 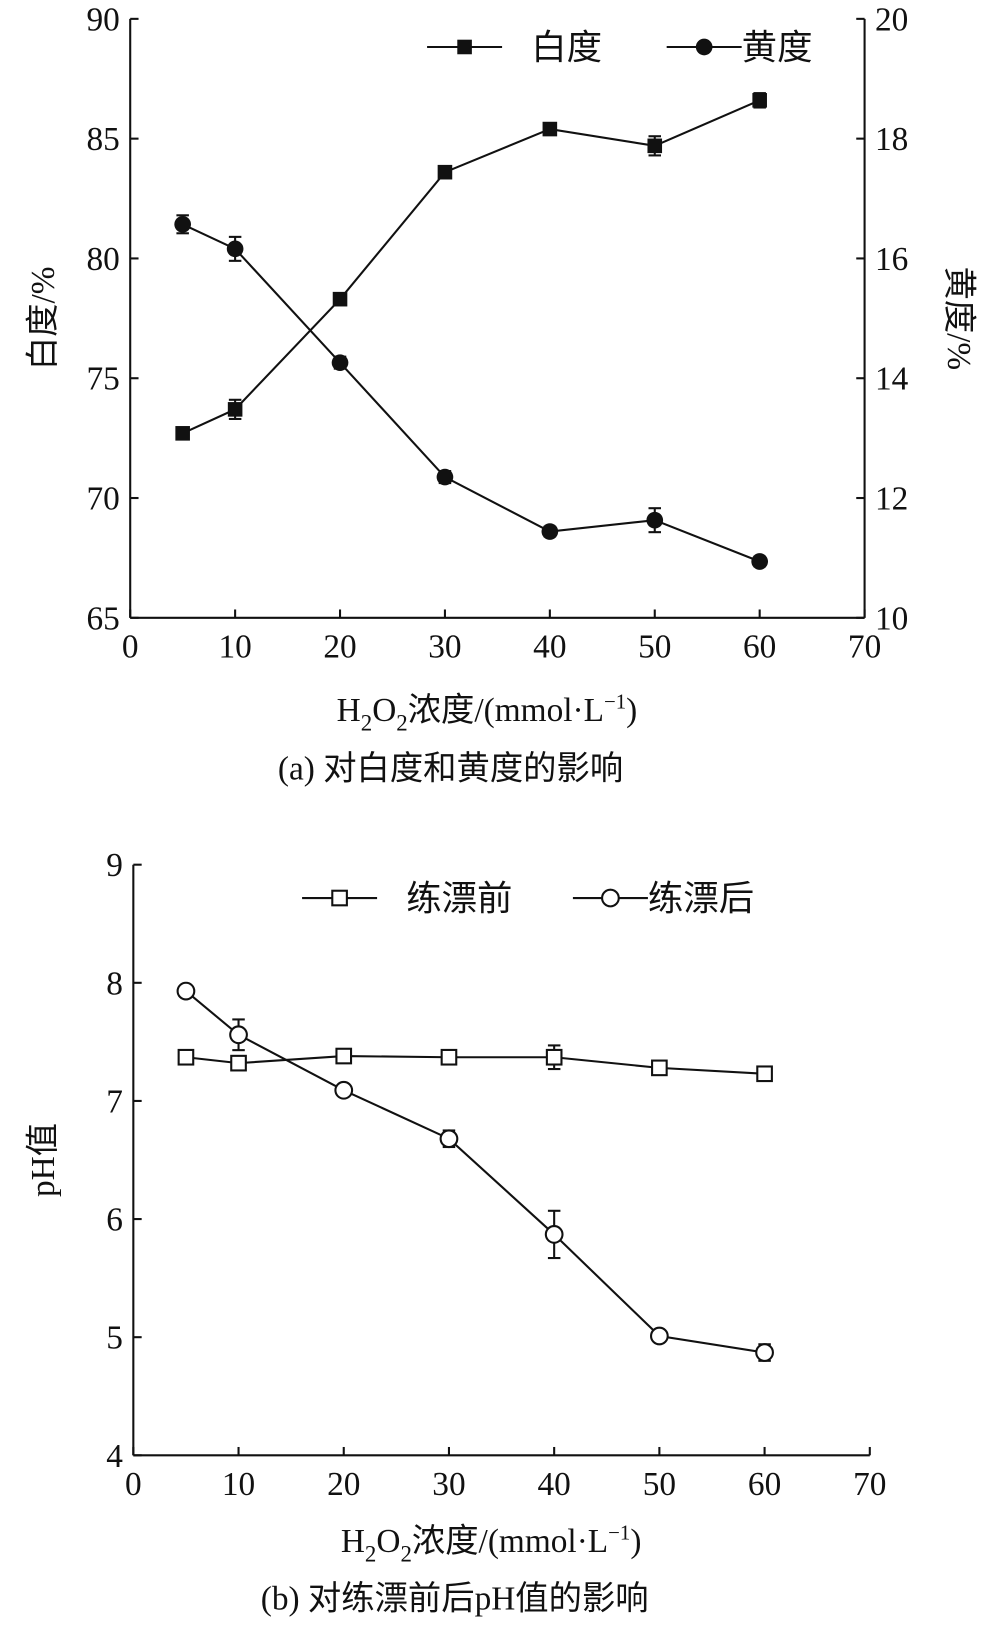 I want to click on legend-label: 练漂前, so click(x=459, y=899).